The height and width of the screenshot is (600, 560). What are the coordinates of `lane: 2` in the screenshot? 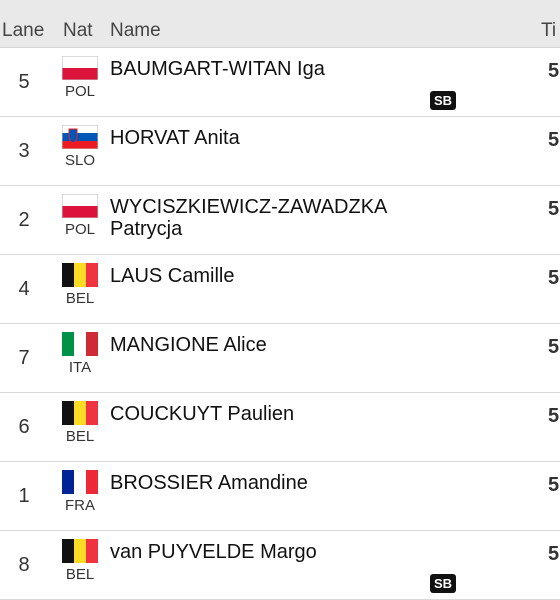 It's located at (24, 220).